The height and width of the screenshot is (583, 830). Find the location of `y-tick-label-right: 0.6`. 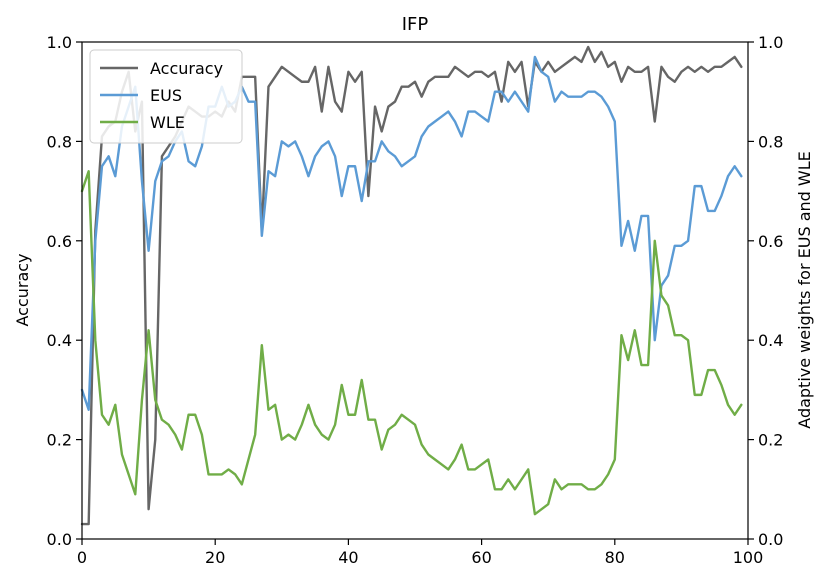

y-tick-label-right: 0.6 is located at coordinates (770, 241).